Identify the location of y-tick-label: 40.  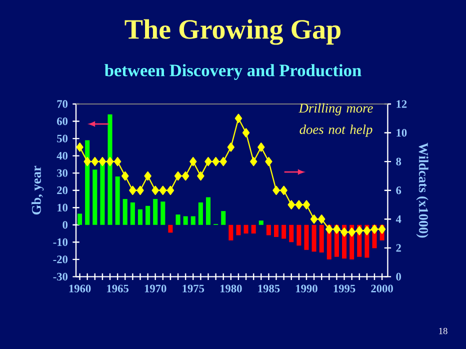
(62, 156).